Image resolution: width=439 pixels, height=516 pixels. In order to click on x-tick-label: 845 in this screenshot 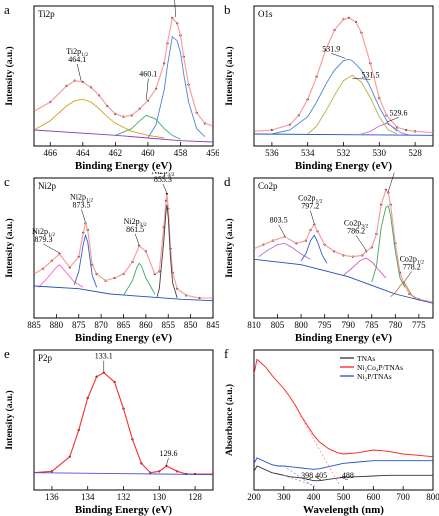, I will do `click(212, 325)`.